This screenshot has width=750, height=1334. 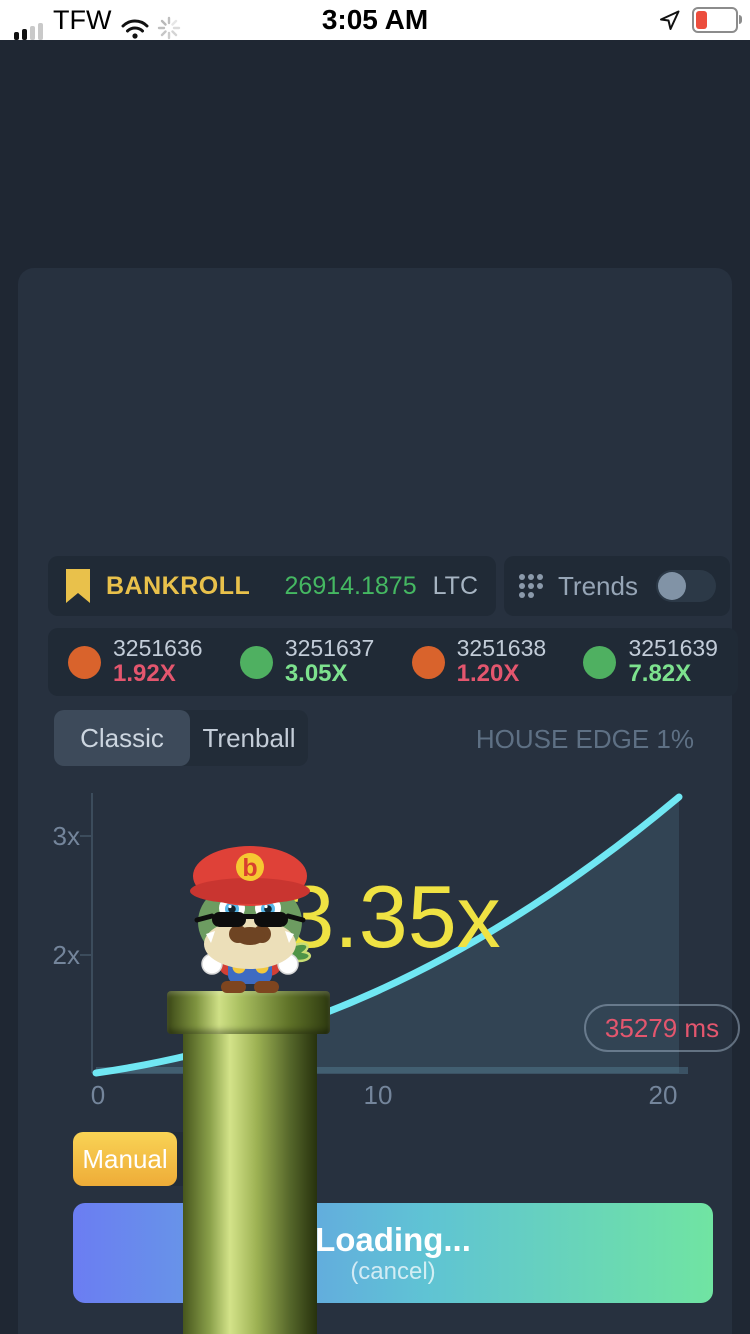 I want to click on bankroll-box: BANKROLL 26914.1875 LTC, so click(x=272, y=586).